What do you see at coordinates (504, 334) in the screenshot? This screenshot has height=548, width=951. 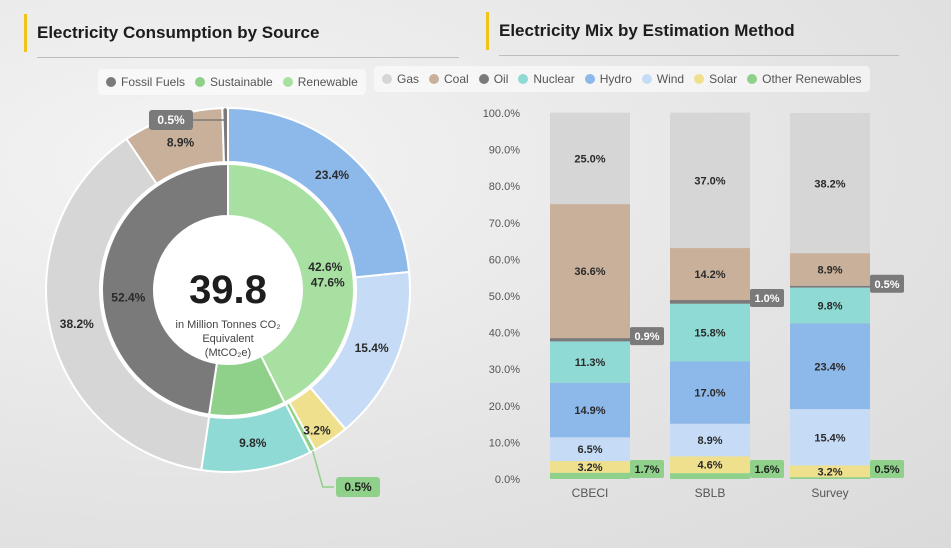 I see `y-tick-label: 40.0%` at bounding box center [504, 334].